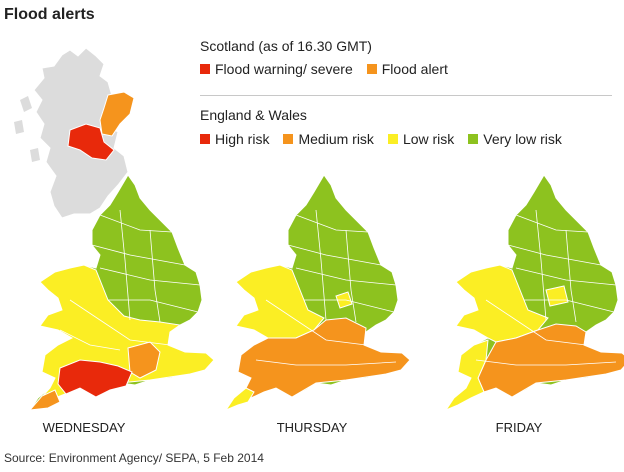 Image resolution: width=624 pixels, height=472 pixels. What do you see at coordinates (117, 114) in the screenshot?
I see `scotland-flood-alert-area` at bounding box center [117, 114].